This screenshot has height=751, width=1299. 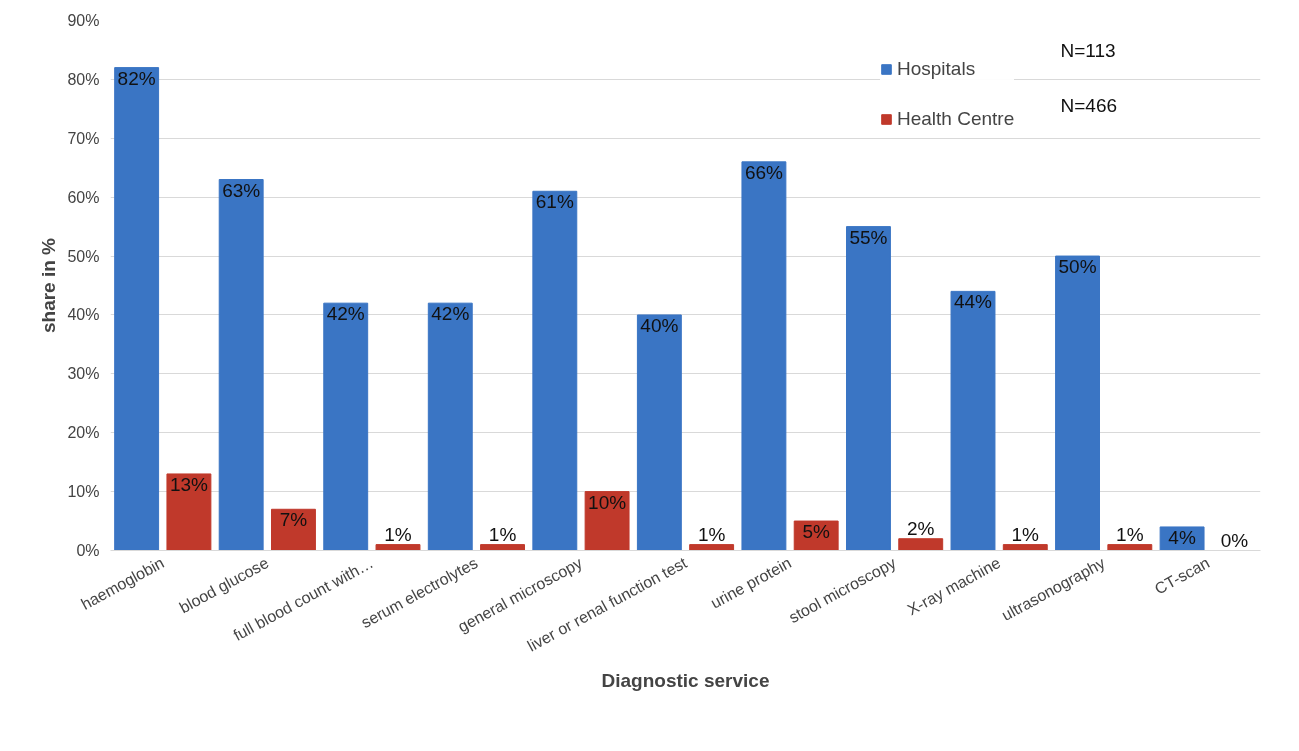 What do you see at coordinates (921, 528) in the screenshot?
I see `data-label: 2%` at bounding box center [921, 528].